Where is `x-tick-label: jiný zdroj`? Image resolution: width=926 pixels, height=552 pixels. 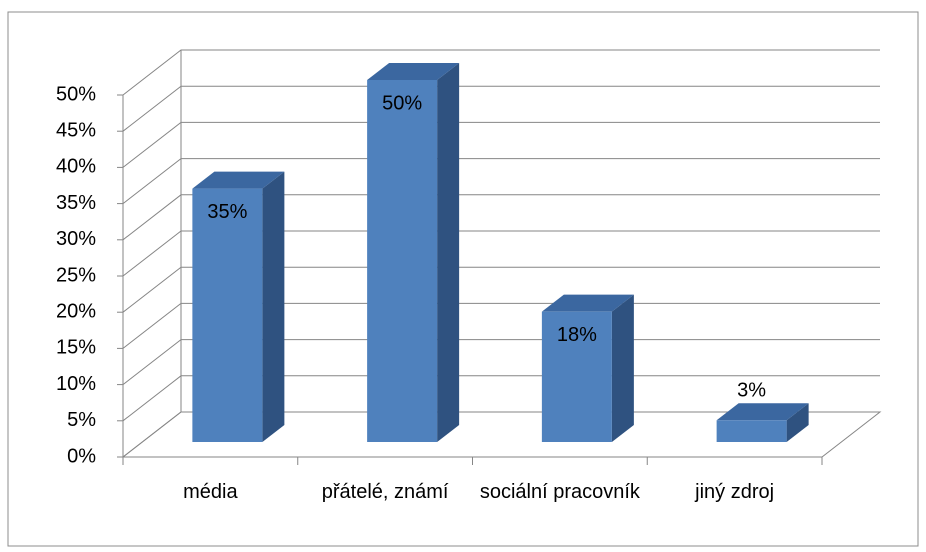
x-tick-label: jiný zdroj is located at coordinates (735, 492).